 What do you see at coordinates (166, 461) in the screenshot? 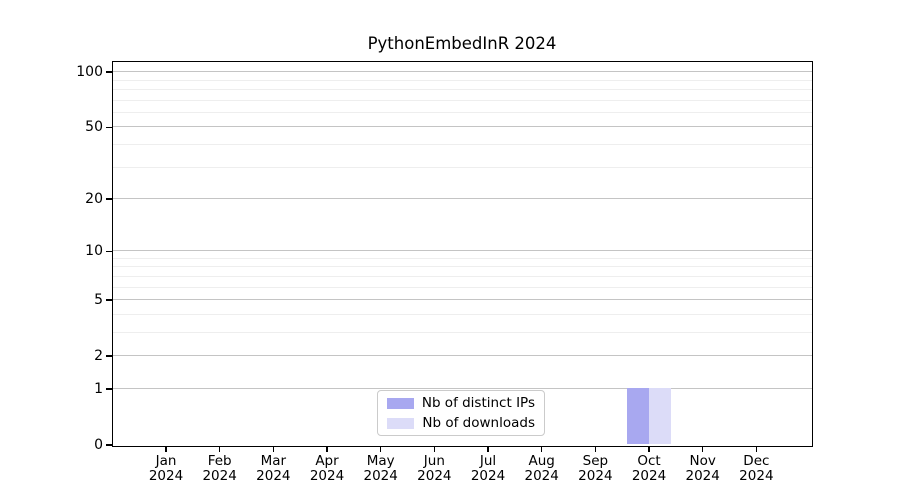
I see `x-tick-label-line: Jan` at bounding box center [166, 461].